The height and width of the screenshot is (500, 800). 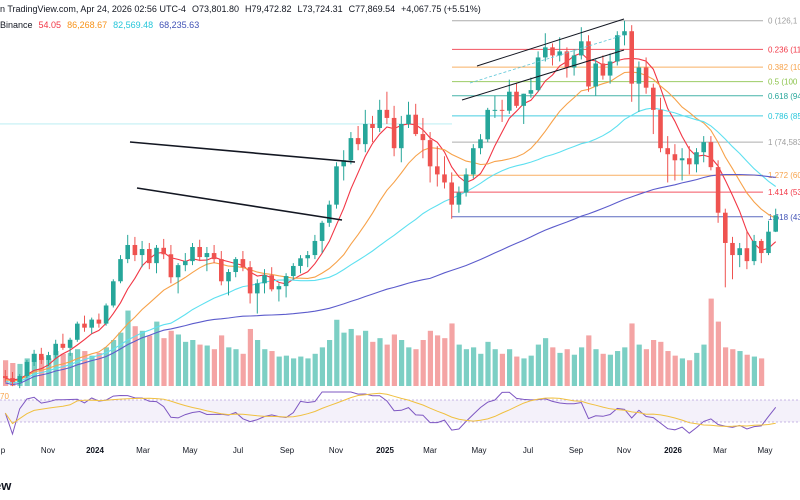 I want to click on legend-value: L73,724.31, so click(x=320, y=9).